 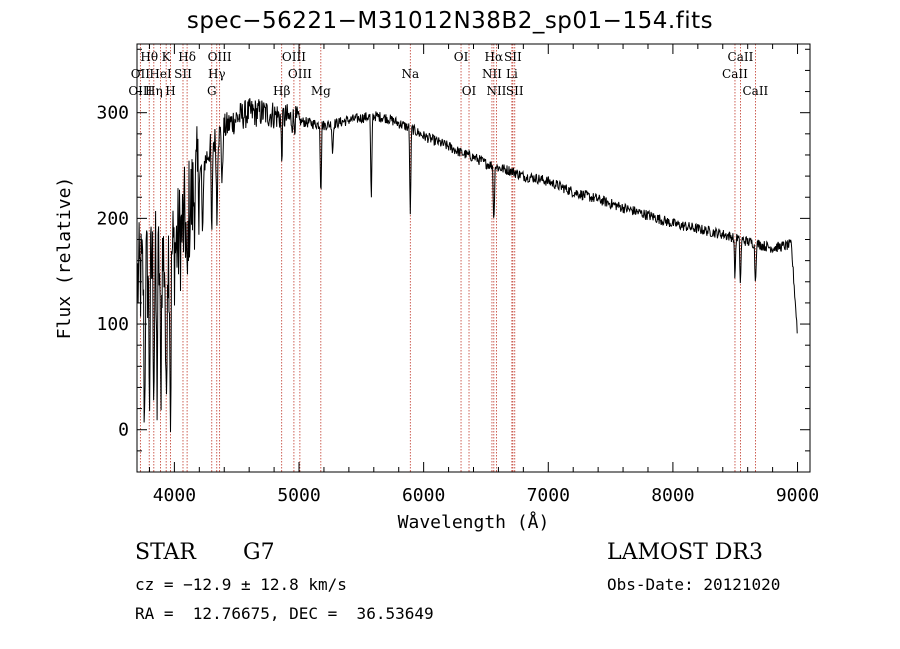 I want to click on y-tick-label: 100, so click(x=112, y=324).